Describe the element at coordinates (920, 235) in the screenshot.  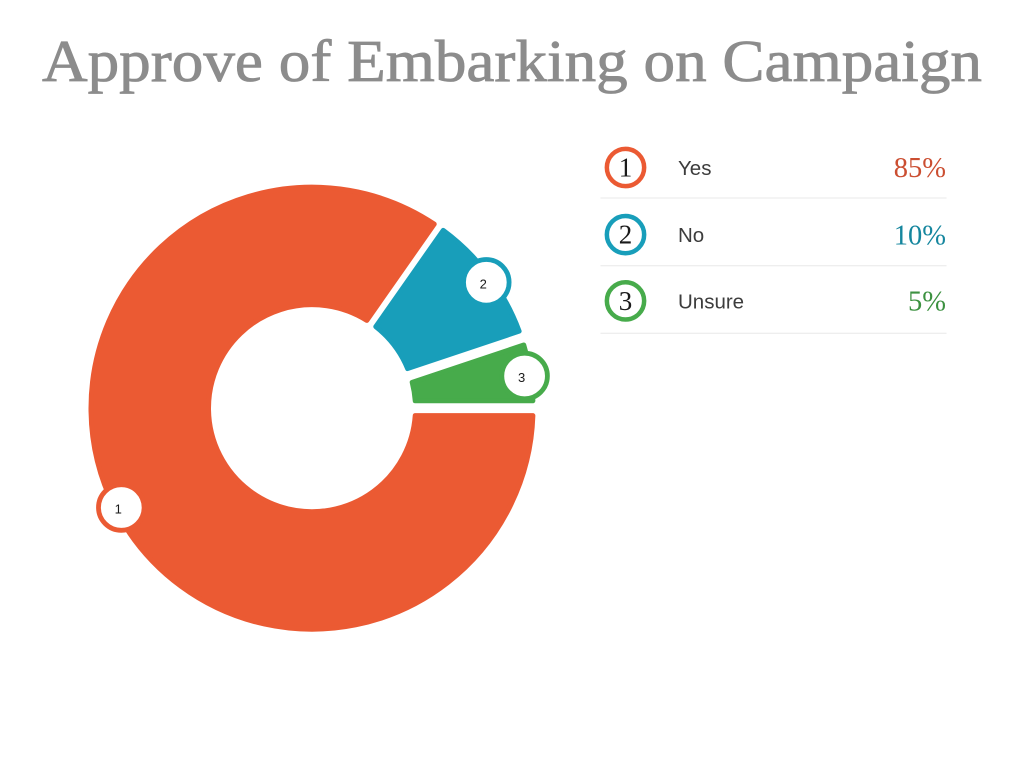
I see `svg-text: 10%` at that location.